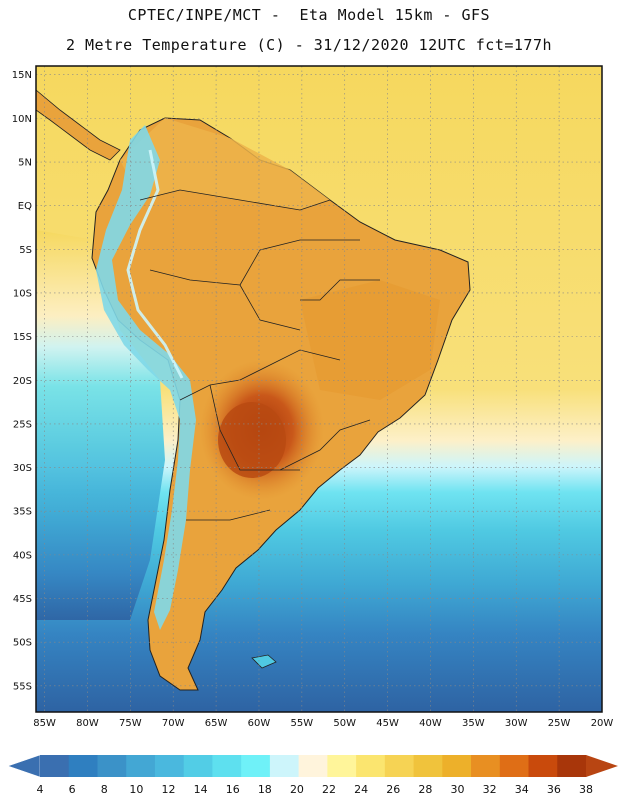 The width and height of the screenshot is (618, 800). What do you see at coordinates (225, 164) in the screenshot?
I see `northern-warm-band` at bounding box center [225, 164].